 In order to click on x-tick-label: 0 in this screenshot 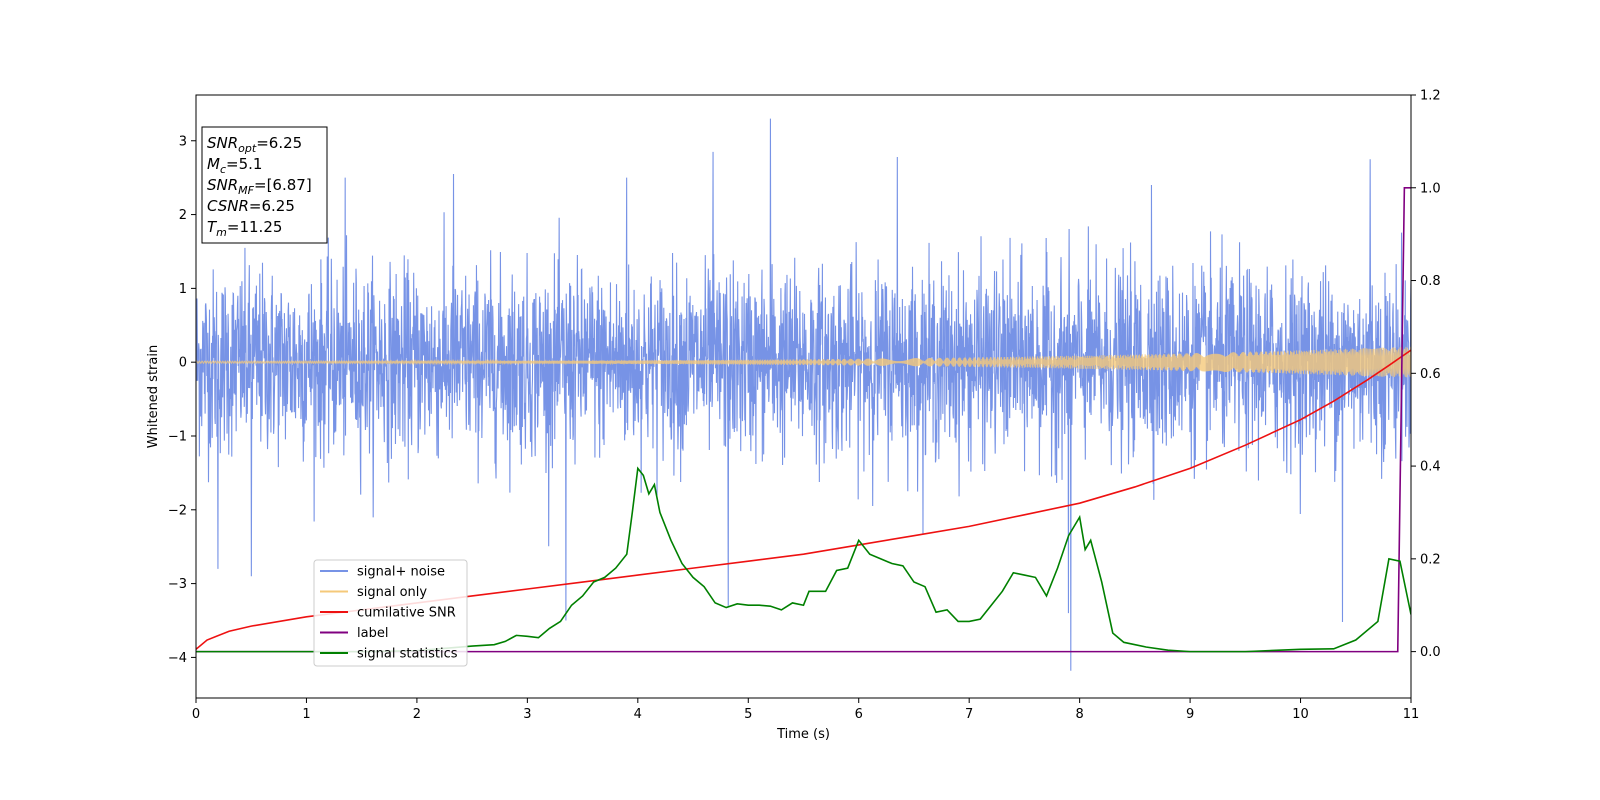, I will do `click(196, 714)`.